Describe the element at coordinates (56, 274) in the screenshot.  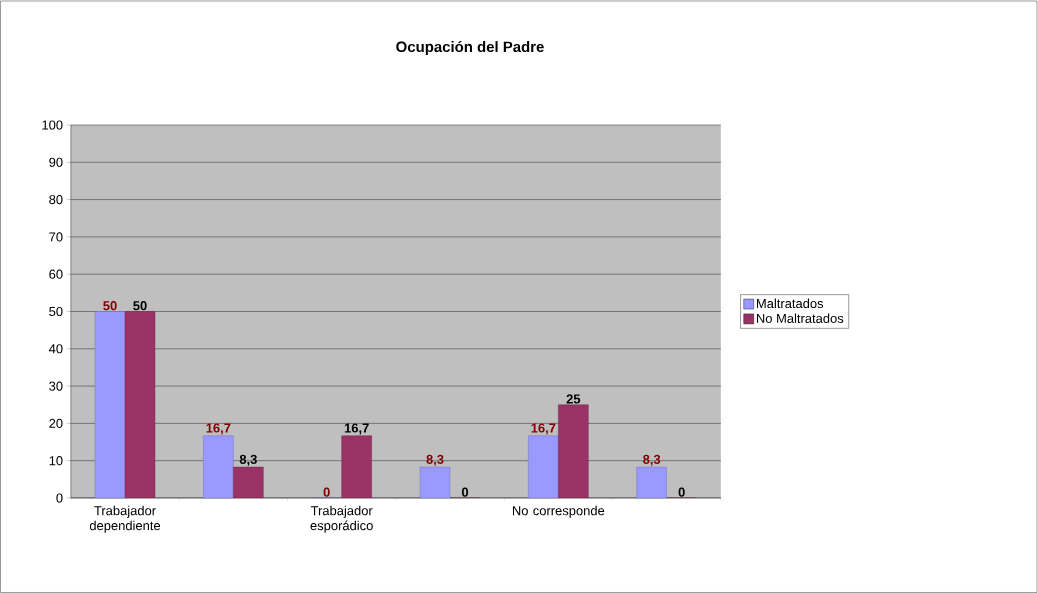
I see `y-tick-label: 60` at that location.